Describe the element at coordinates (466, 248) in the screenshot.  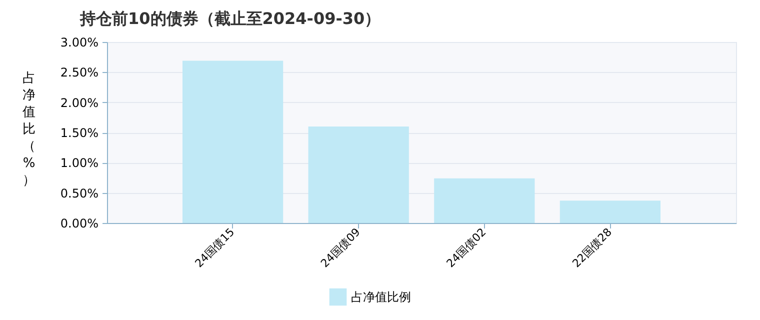
I see `x-tick-label: 24国债02` at that location.